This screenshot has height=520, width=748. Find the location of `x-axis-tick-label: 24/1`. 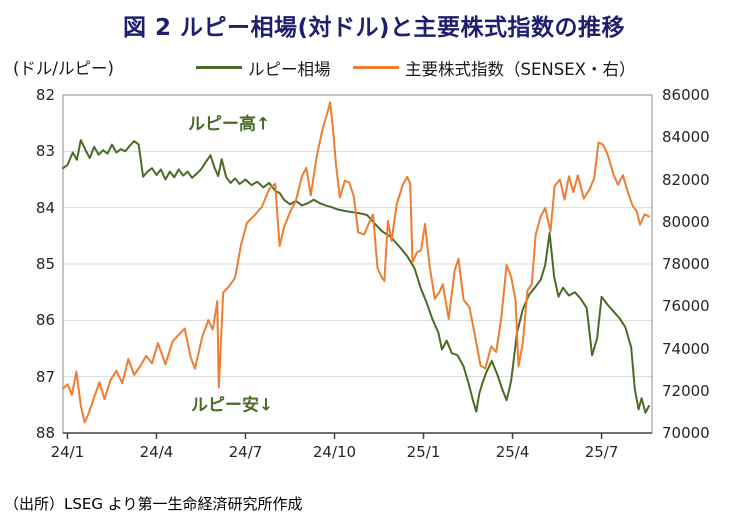

x-axis-tick-label: 24/1 is located at coordinates (67, 452).